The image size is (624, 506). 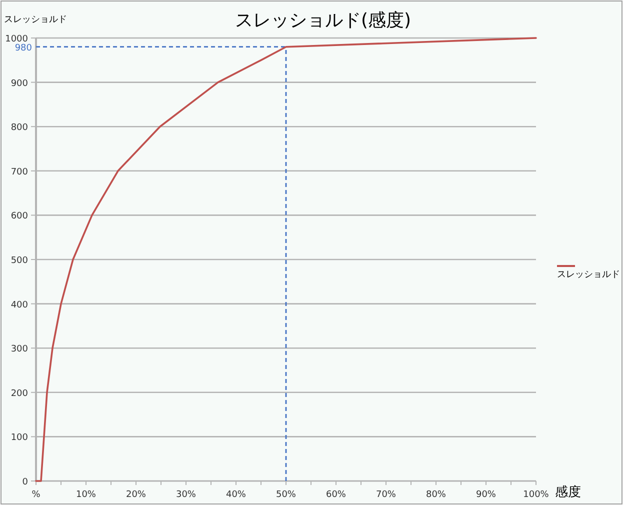 What do you see at coordinates (35, 20) in the screenshot?
I see `y-axis-title: スレッショルド` at bounding box center [35, 20].